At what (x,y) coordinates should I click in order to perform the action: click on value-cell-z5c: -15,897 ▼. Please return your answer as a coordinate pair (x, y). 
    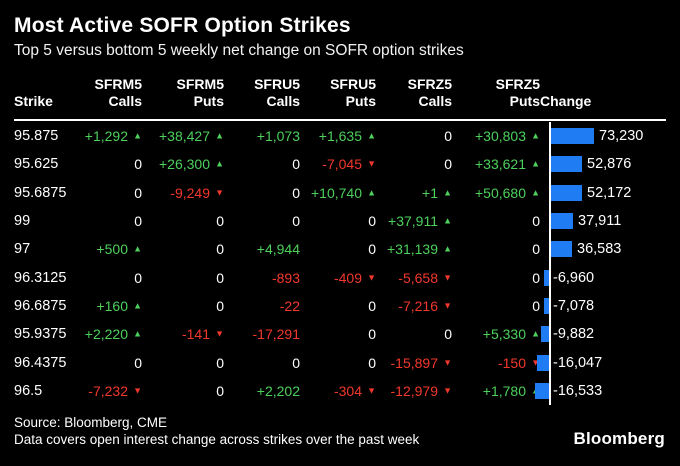
    Looking at the image, I should click on (414, 363).